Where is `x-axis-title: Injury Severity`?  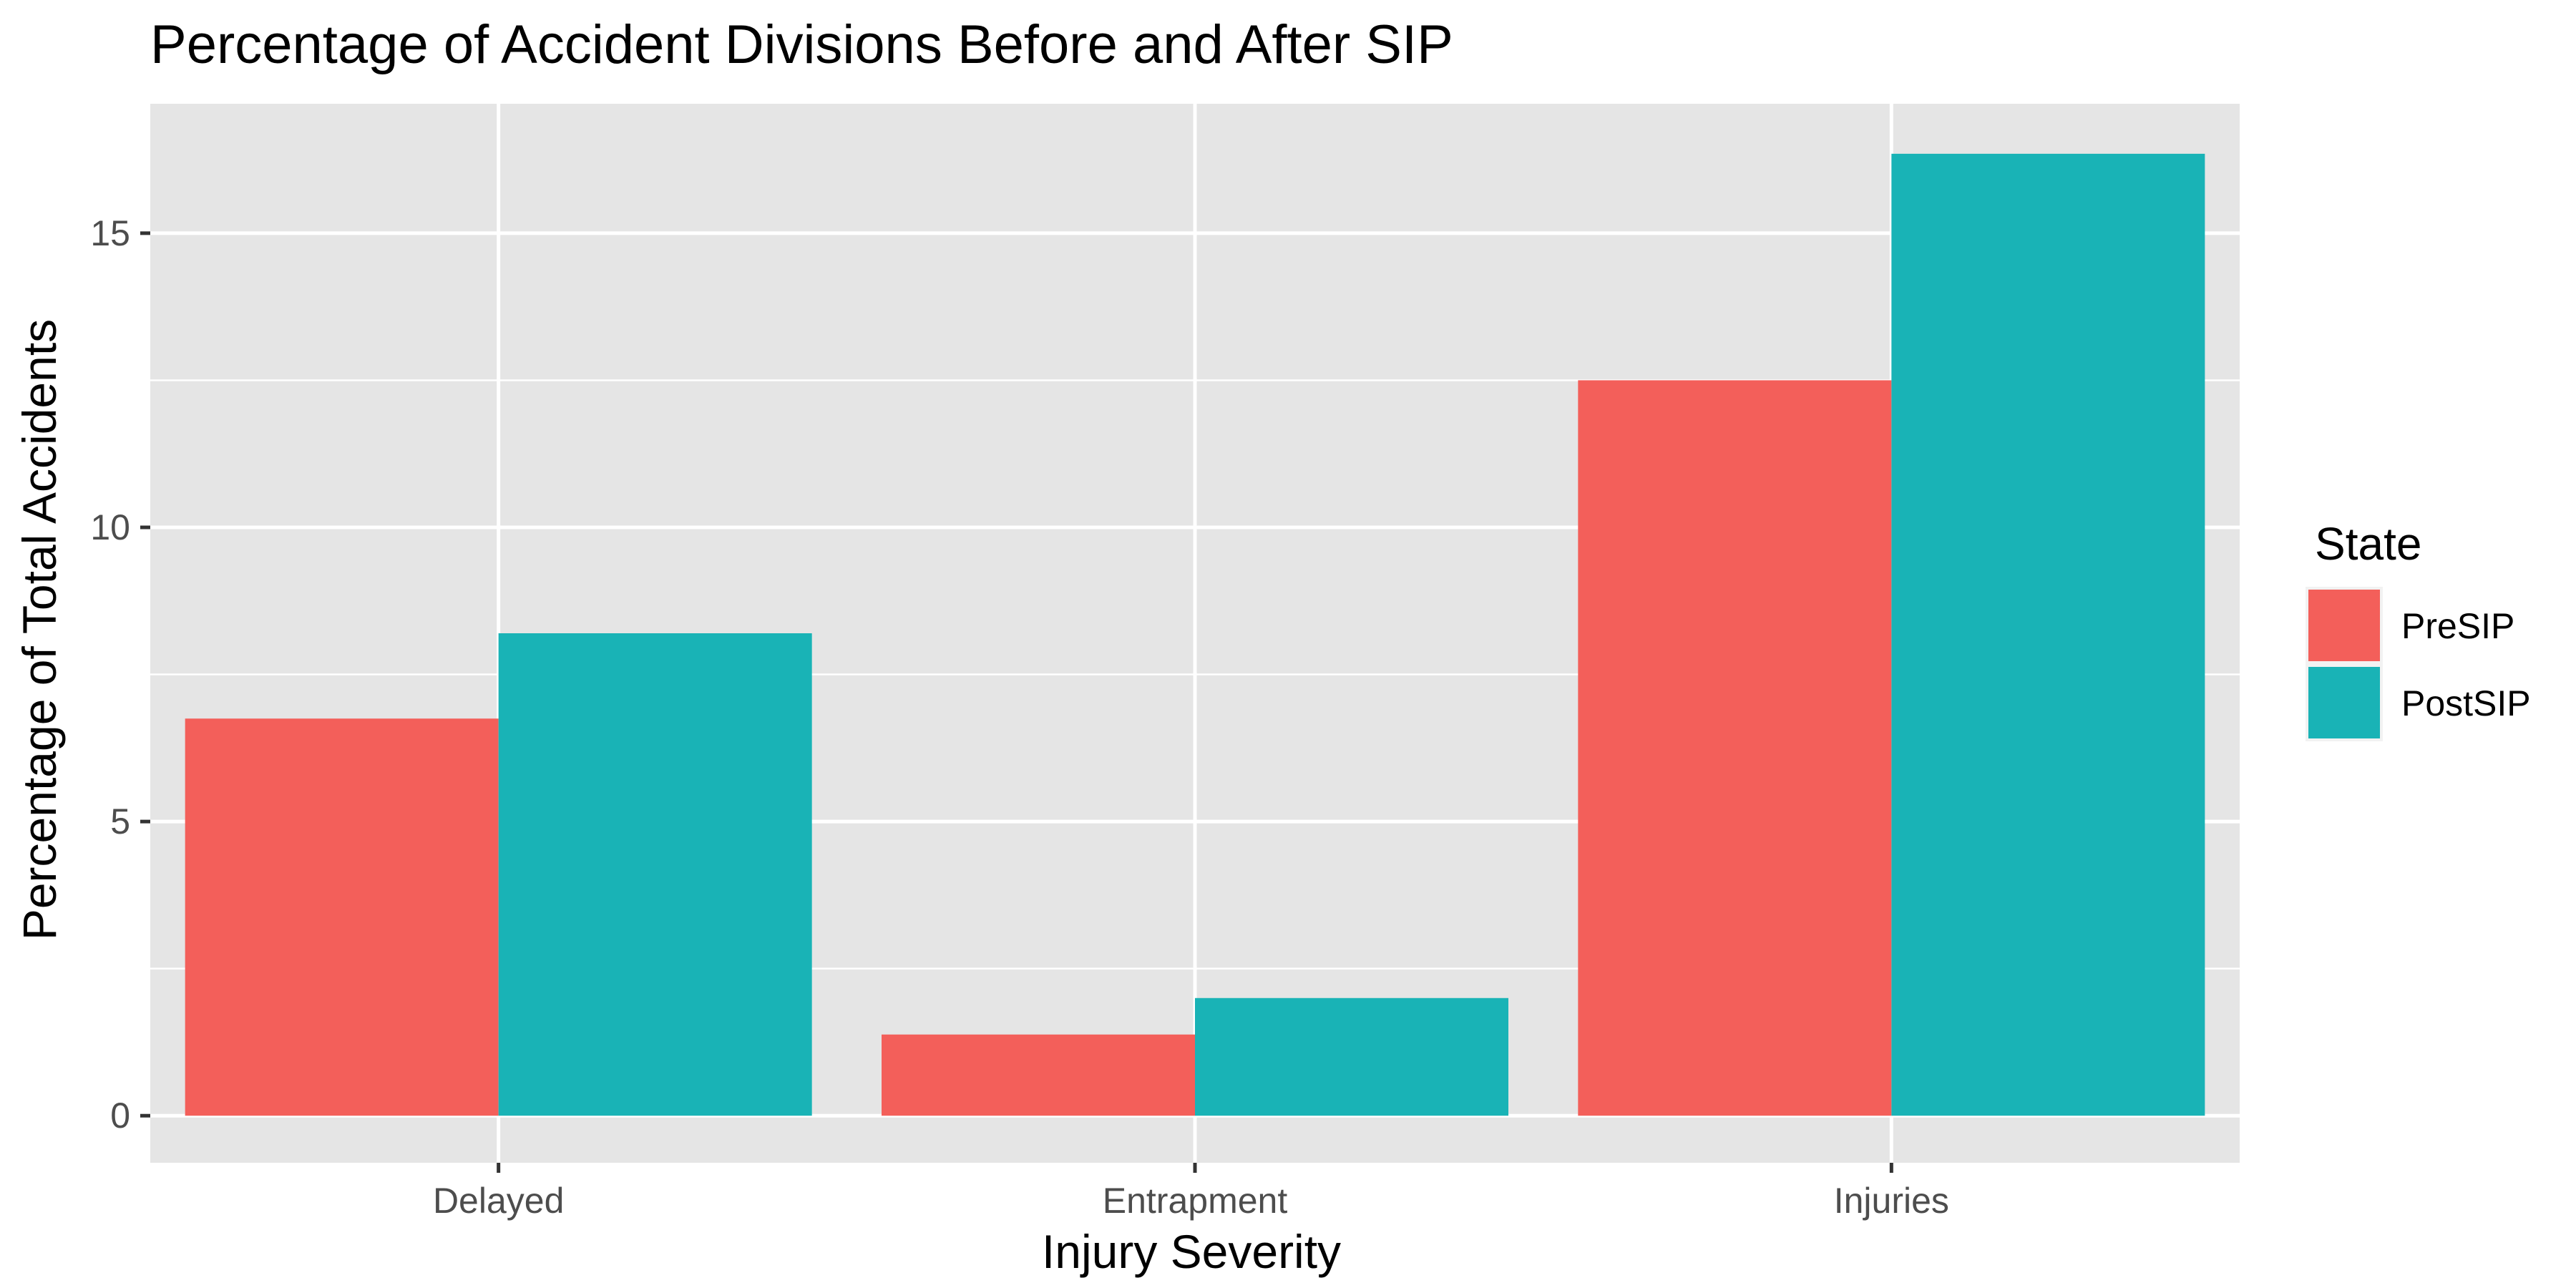
x-axis-title: Injury Severity is located at coordinates (1191, 1251).